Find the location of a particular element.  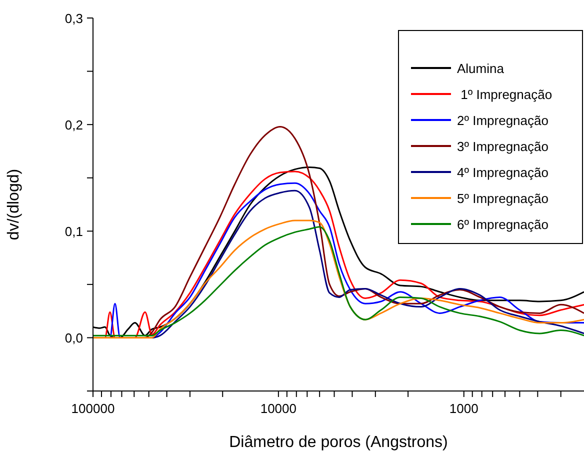

legend-label: 6º Impregnação is located at coordinates (502, 224).